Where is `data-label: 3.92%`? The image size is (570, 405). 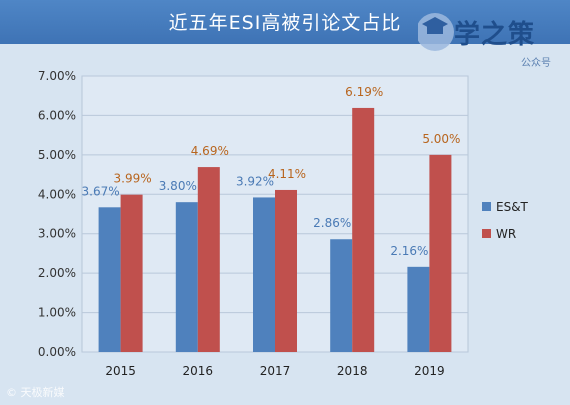 data-label: 3.92% is located at coordinates (255, 181).